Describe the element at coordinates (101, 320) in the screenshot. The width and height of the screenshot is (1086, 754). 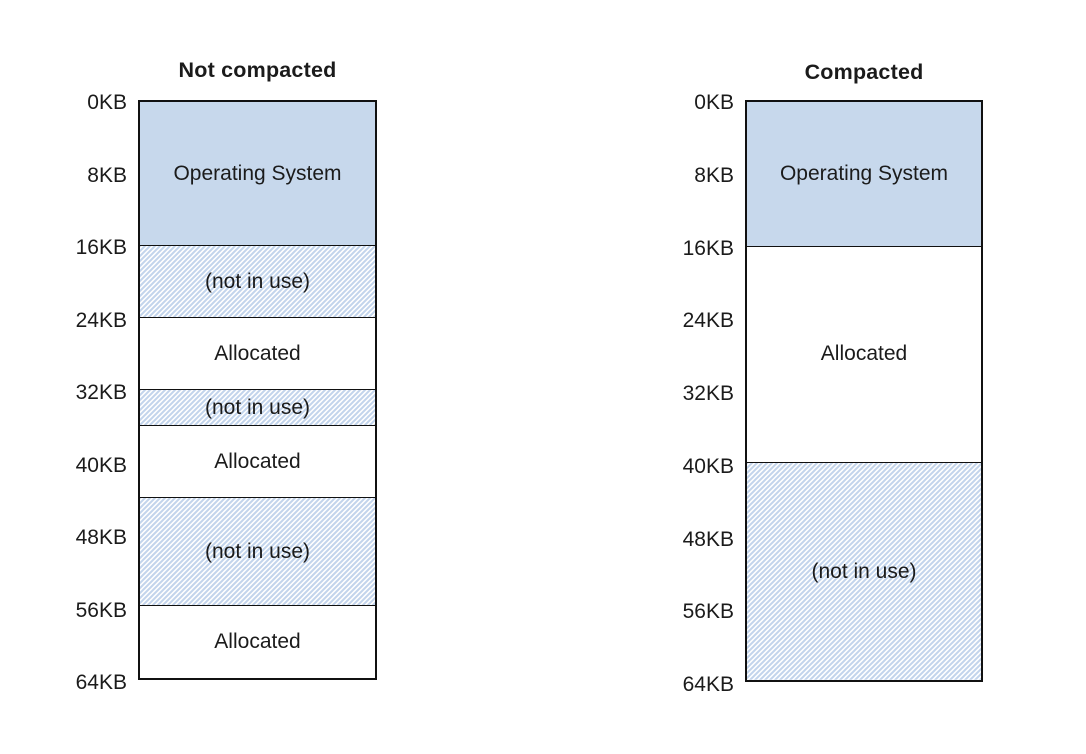
I see `tick-label-not-compacted-24kb: 24KB` at that location.